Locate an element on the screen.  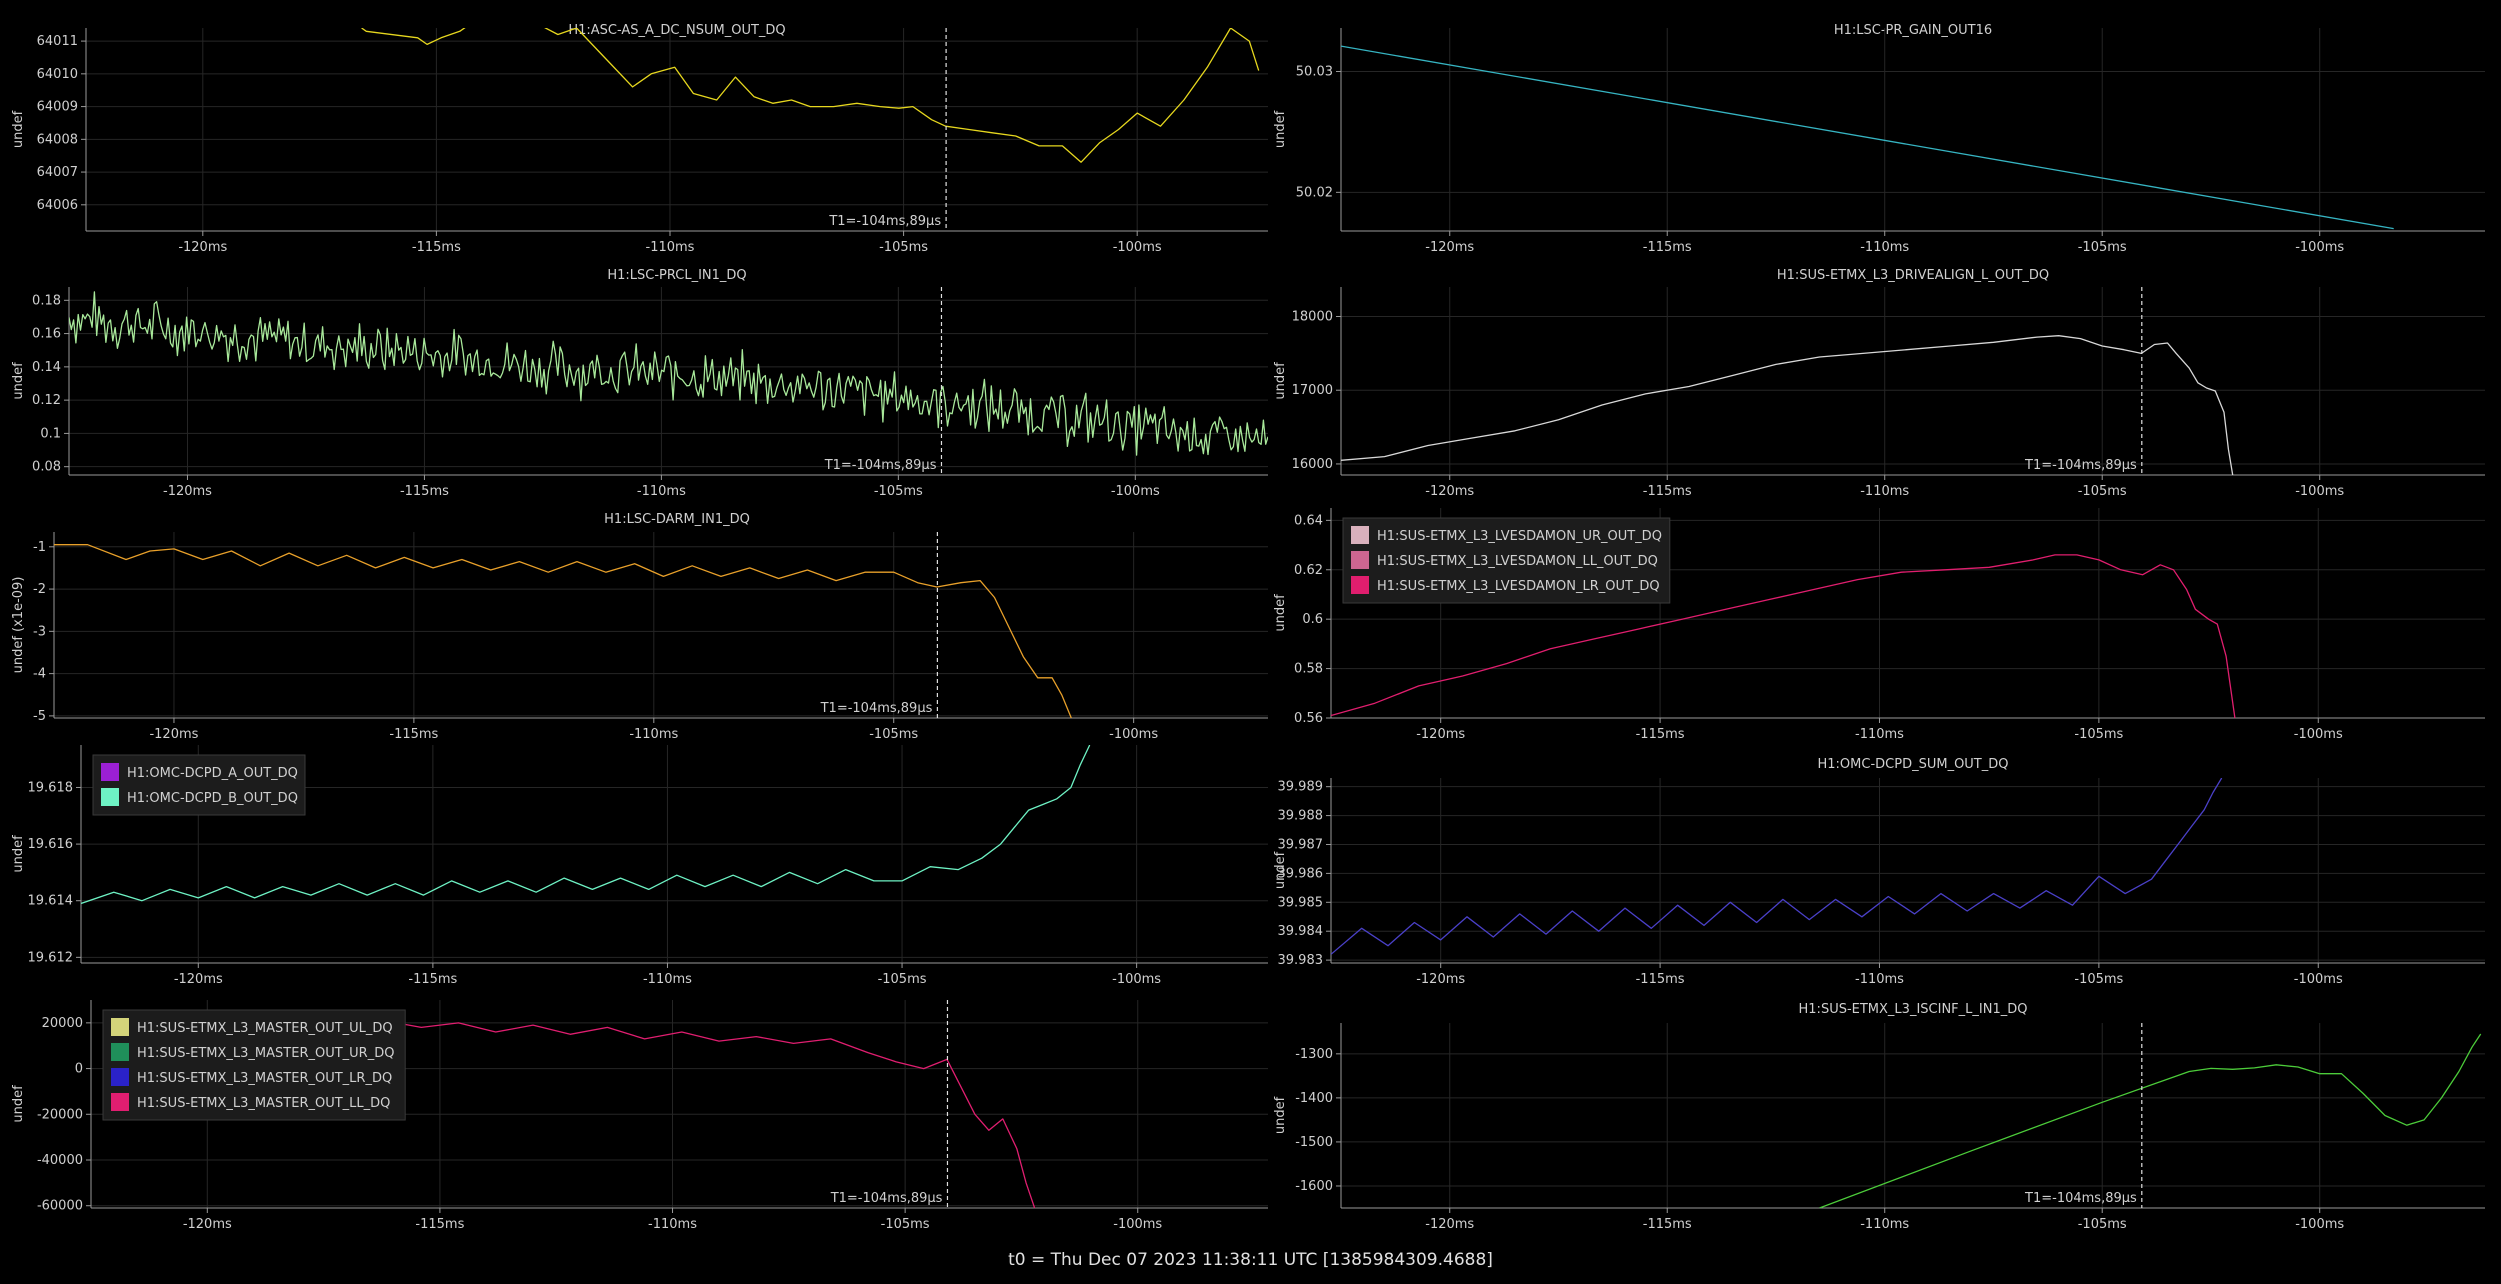
chart-title: H1:OMC-DCPD_SUM_OUT_DQ is located at coordinates (1913, 764).